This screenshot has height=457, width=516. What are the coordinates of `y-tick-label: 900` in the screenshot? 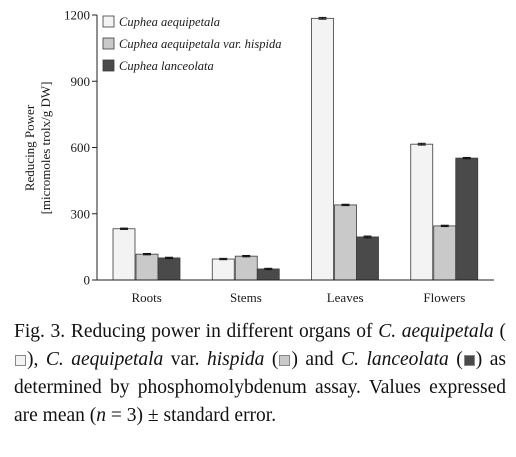 It's located at (81, 81).